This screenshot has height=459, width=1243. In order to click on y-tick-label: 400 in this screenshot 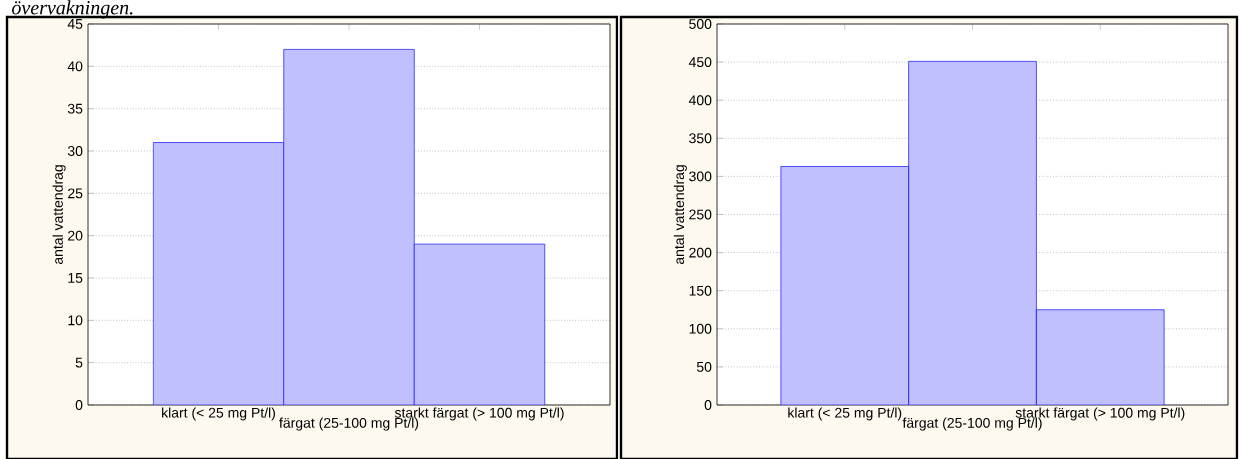, I will do `click(700, 100)`.